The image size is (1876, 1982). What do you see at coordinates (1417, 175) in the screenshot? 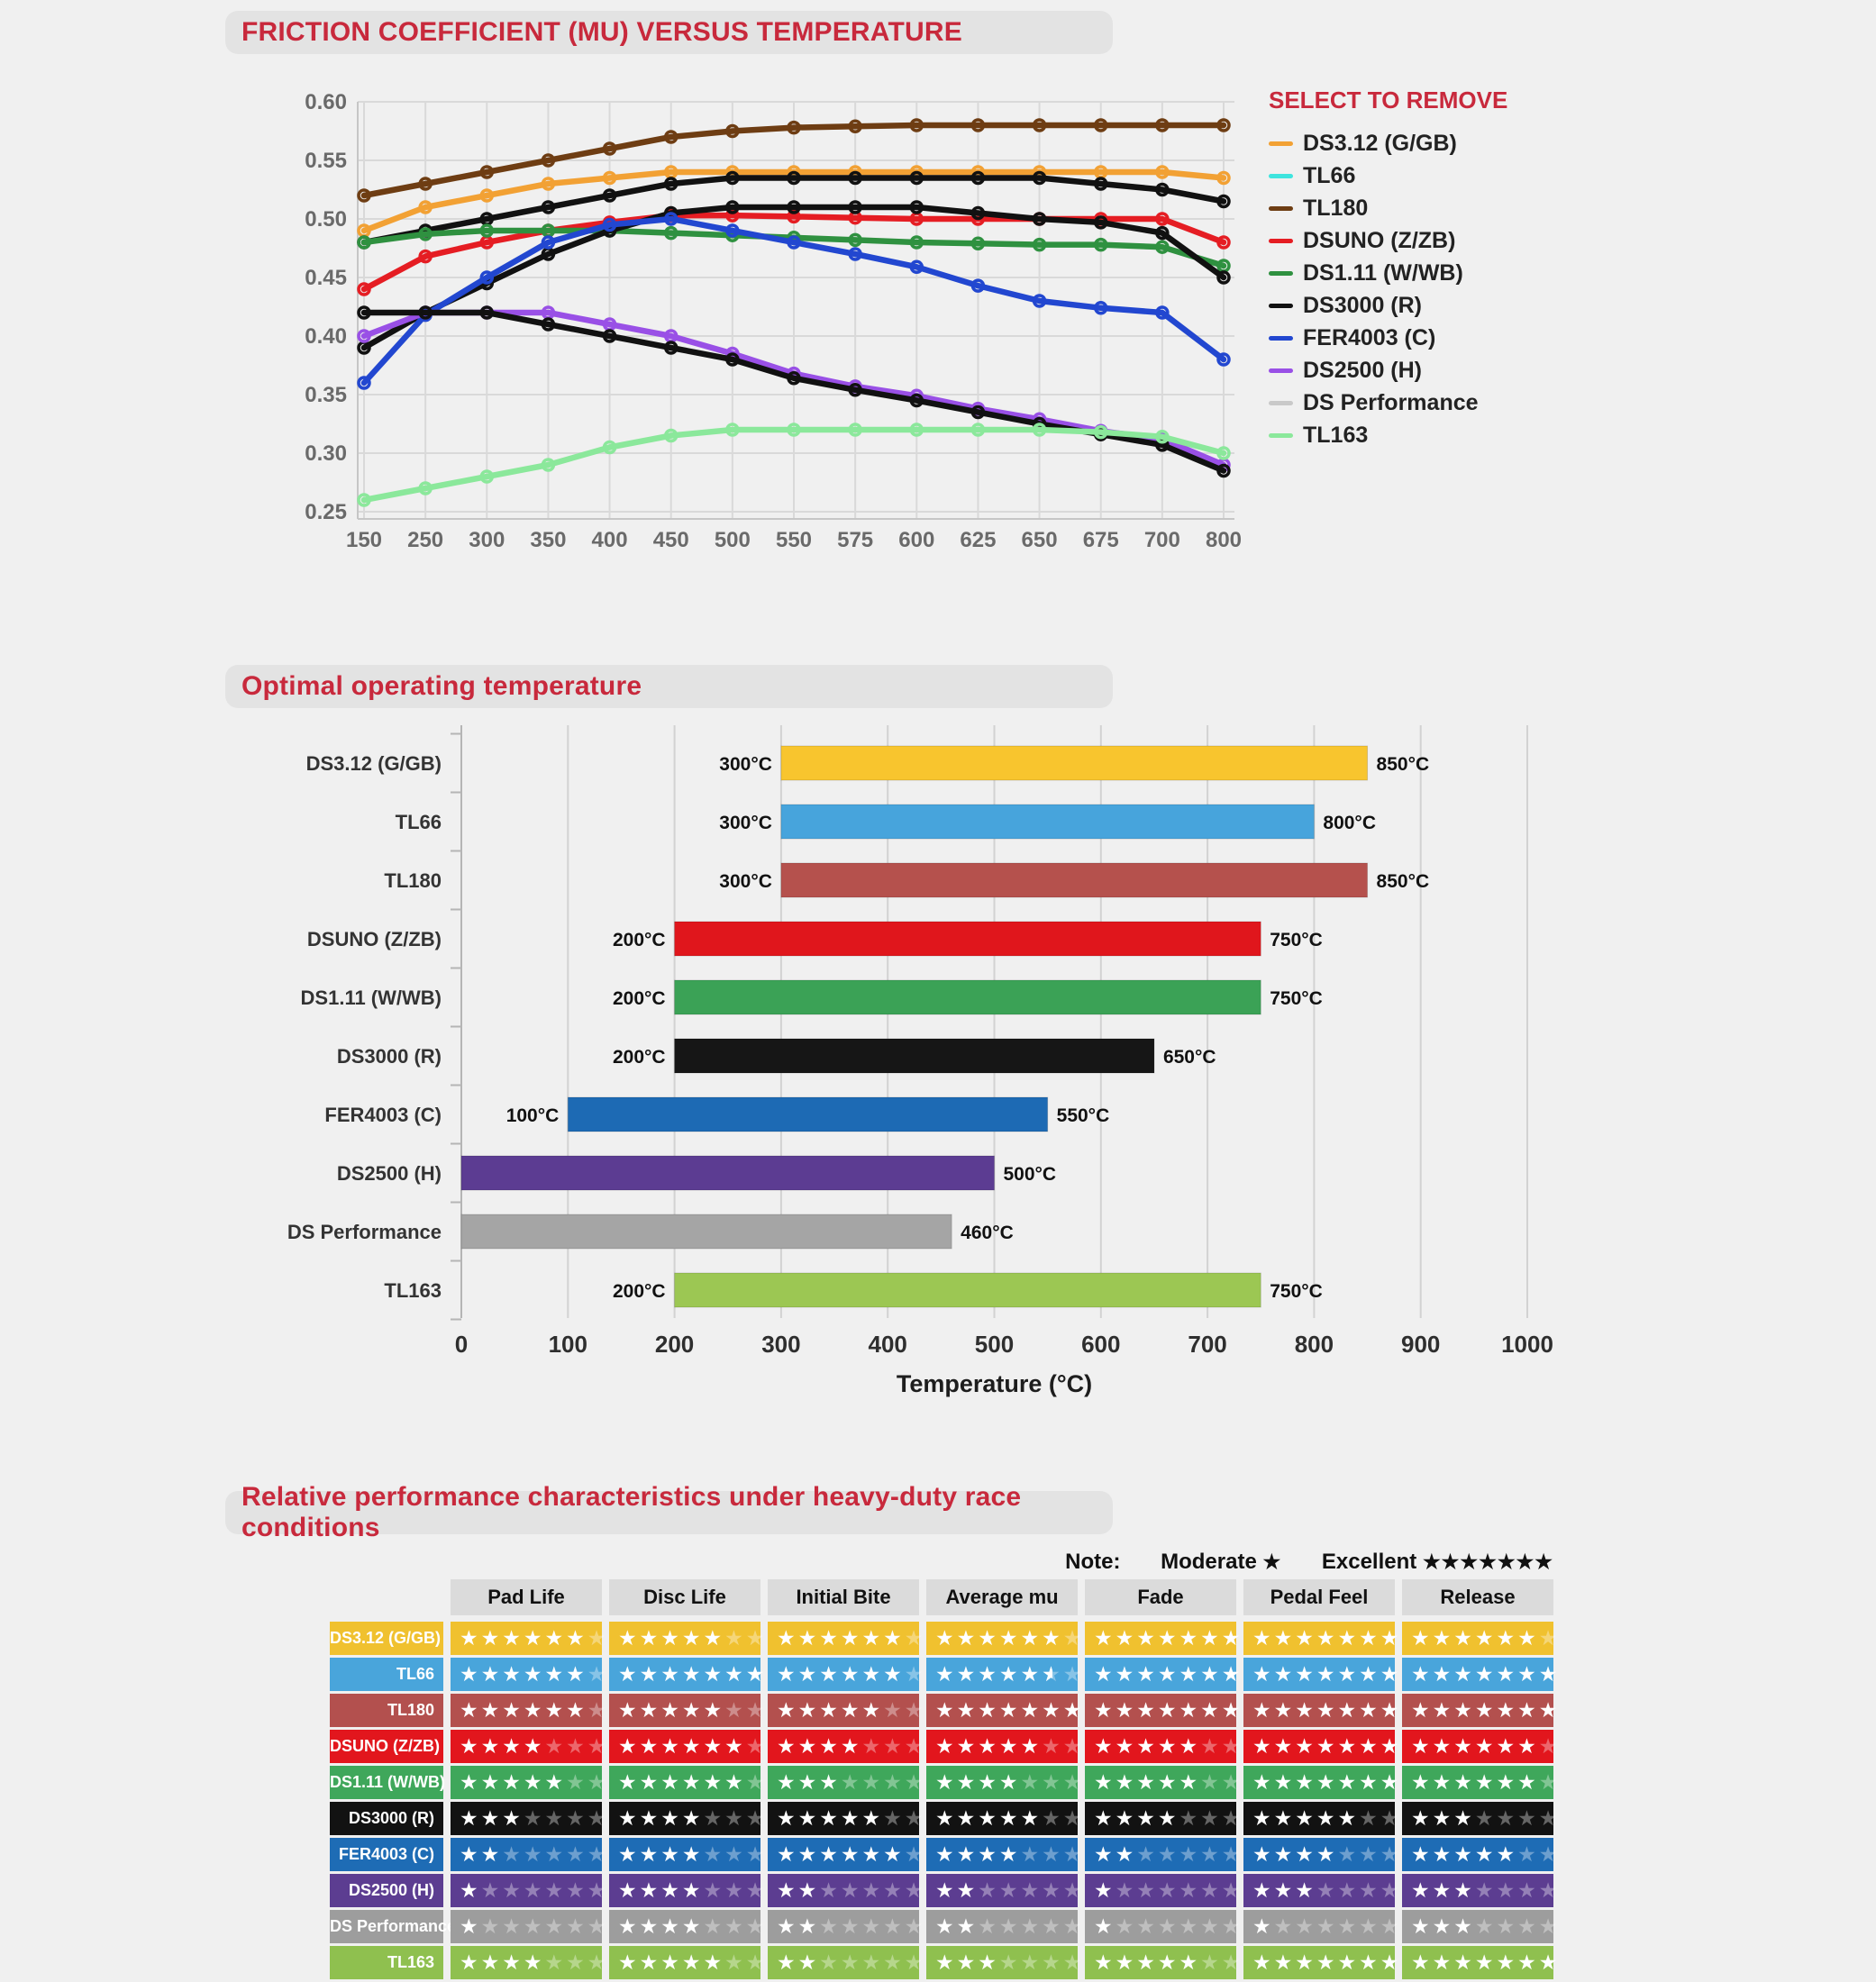
I see `legend-item-TL66: TL66` at bounding box center [1417, 175].